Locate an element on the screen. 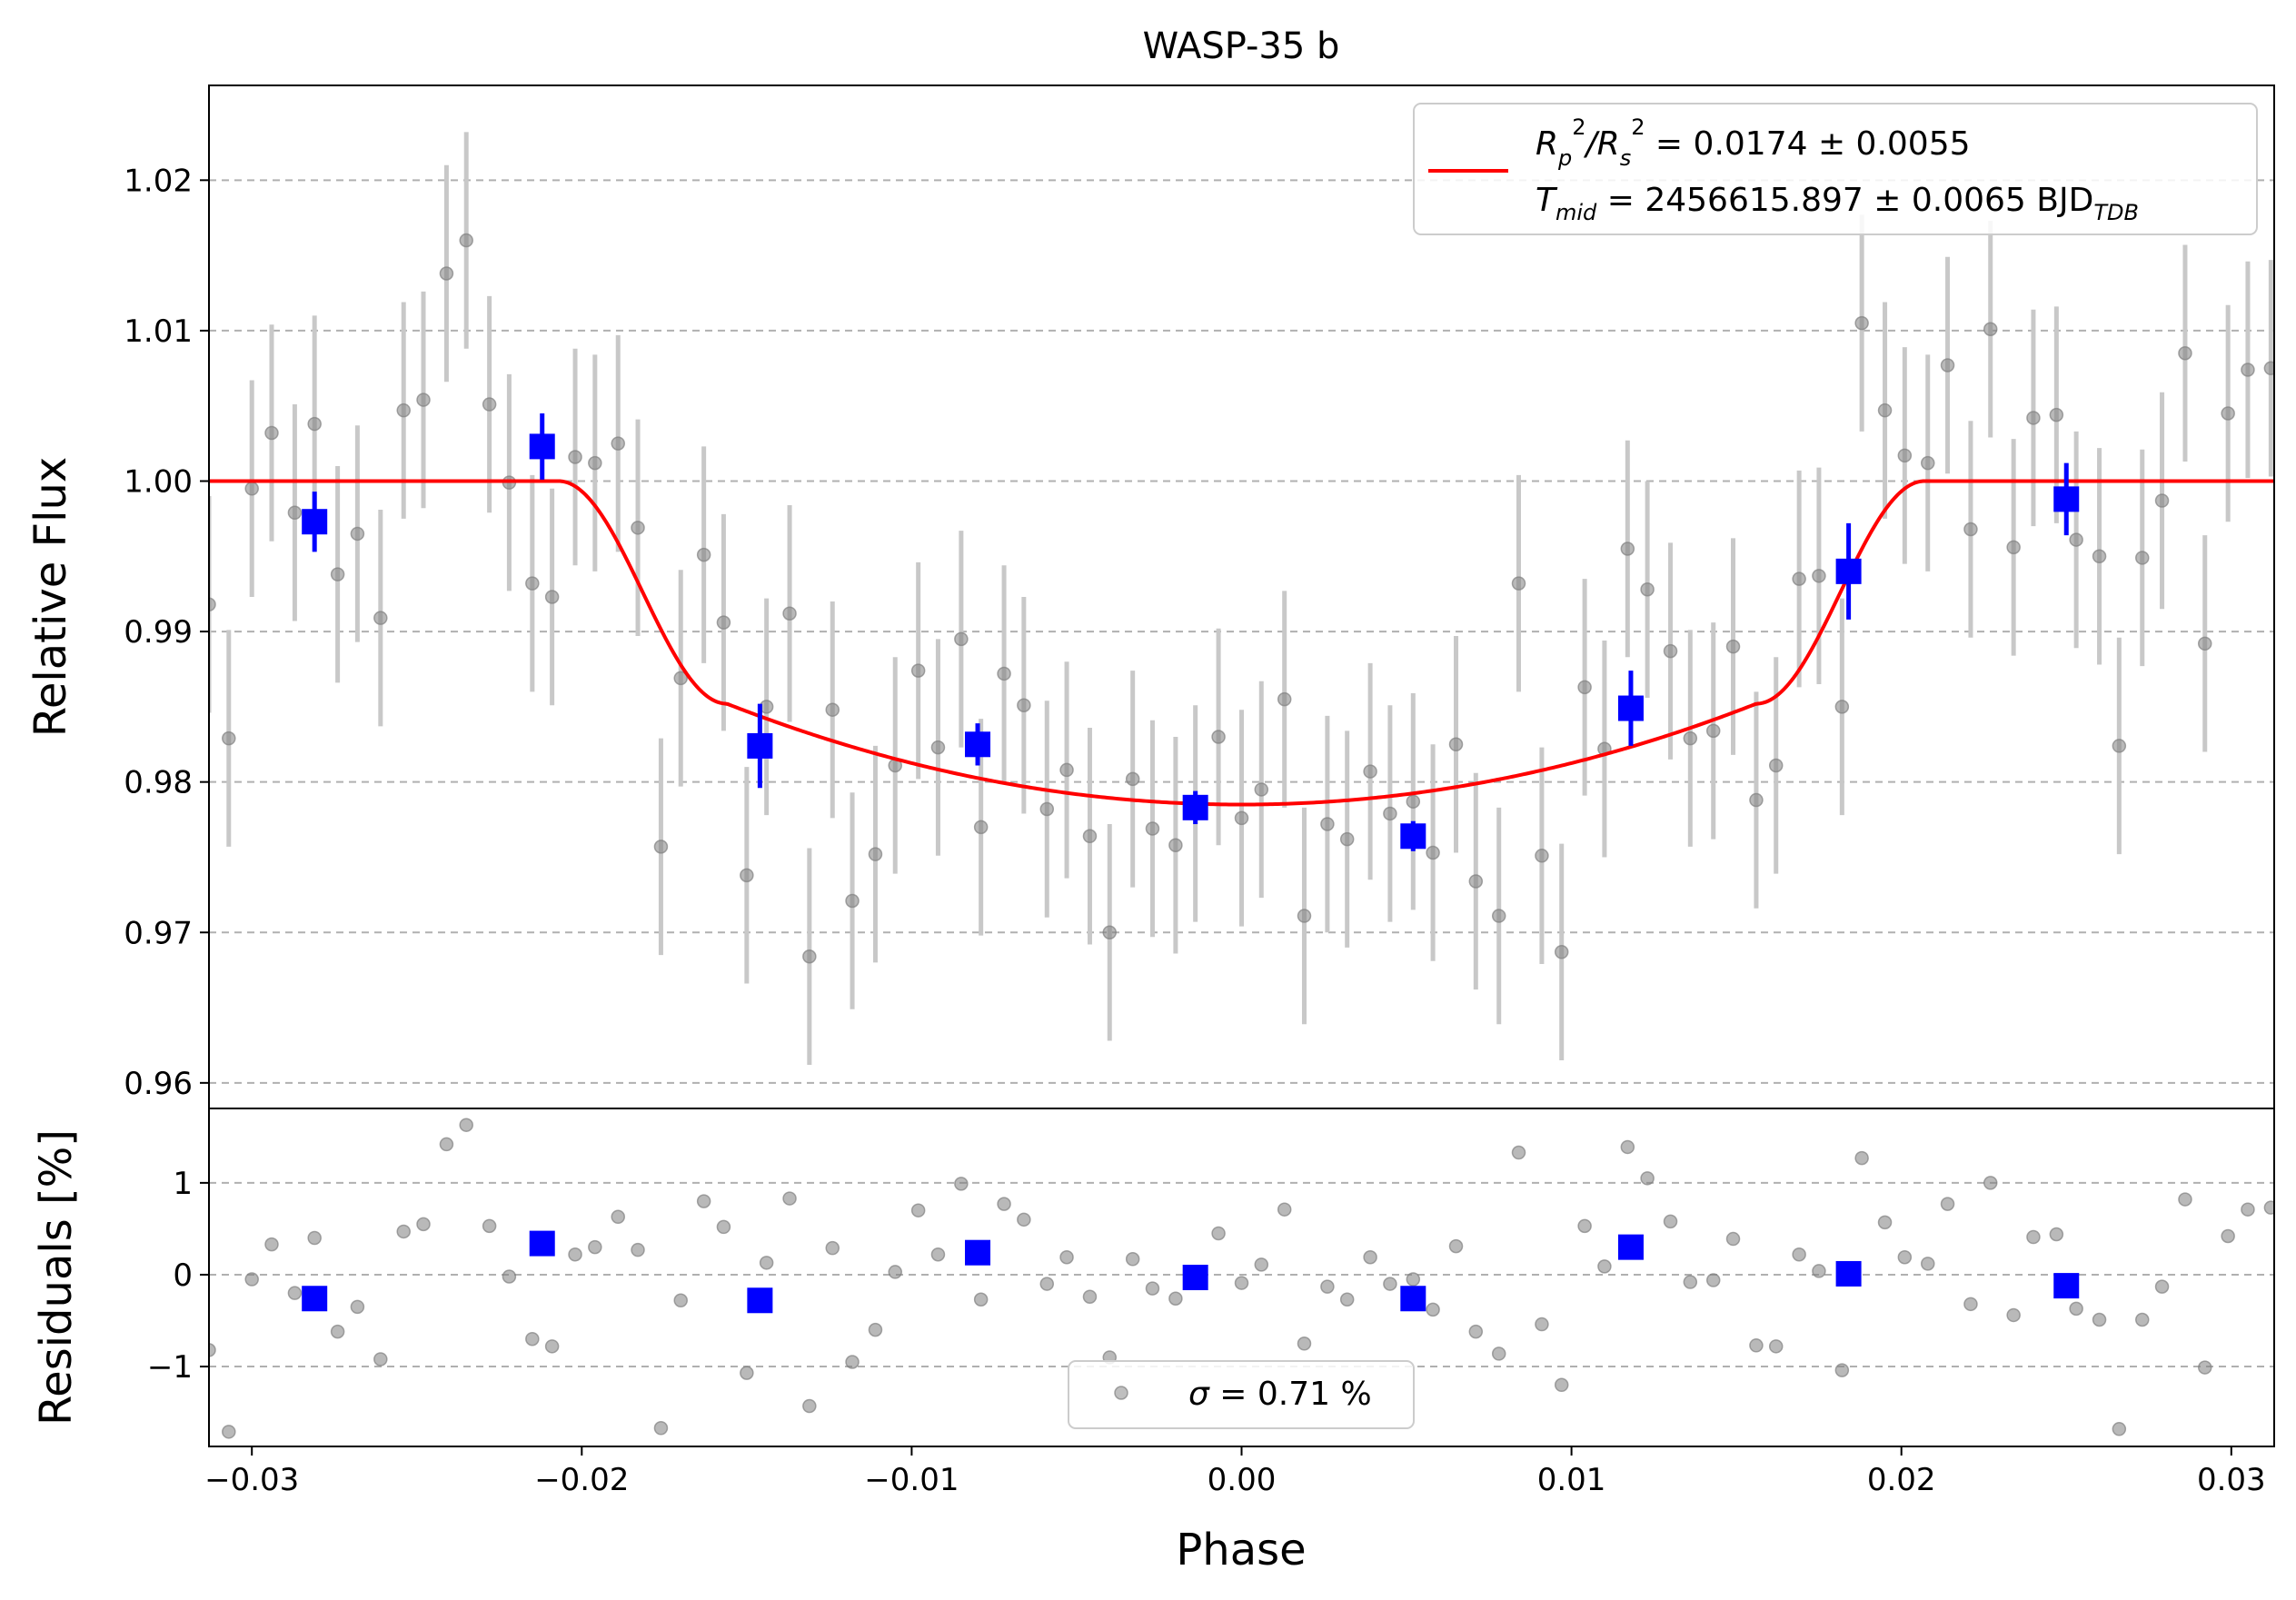 Image resolution: width=2296 pixels, height=1600 pixels. x-tick-label: −0.02 is located at coordinates (581, 1480).